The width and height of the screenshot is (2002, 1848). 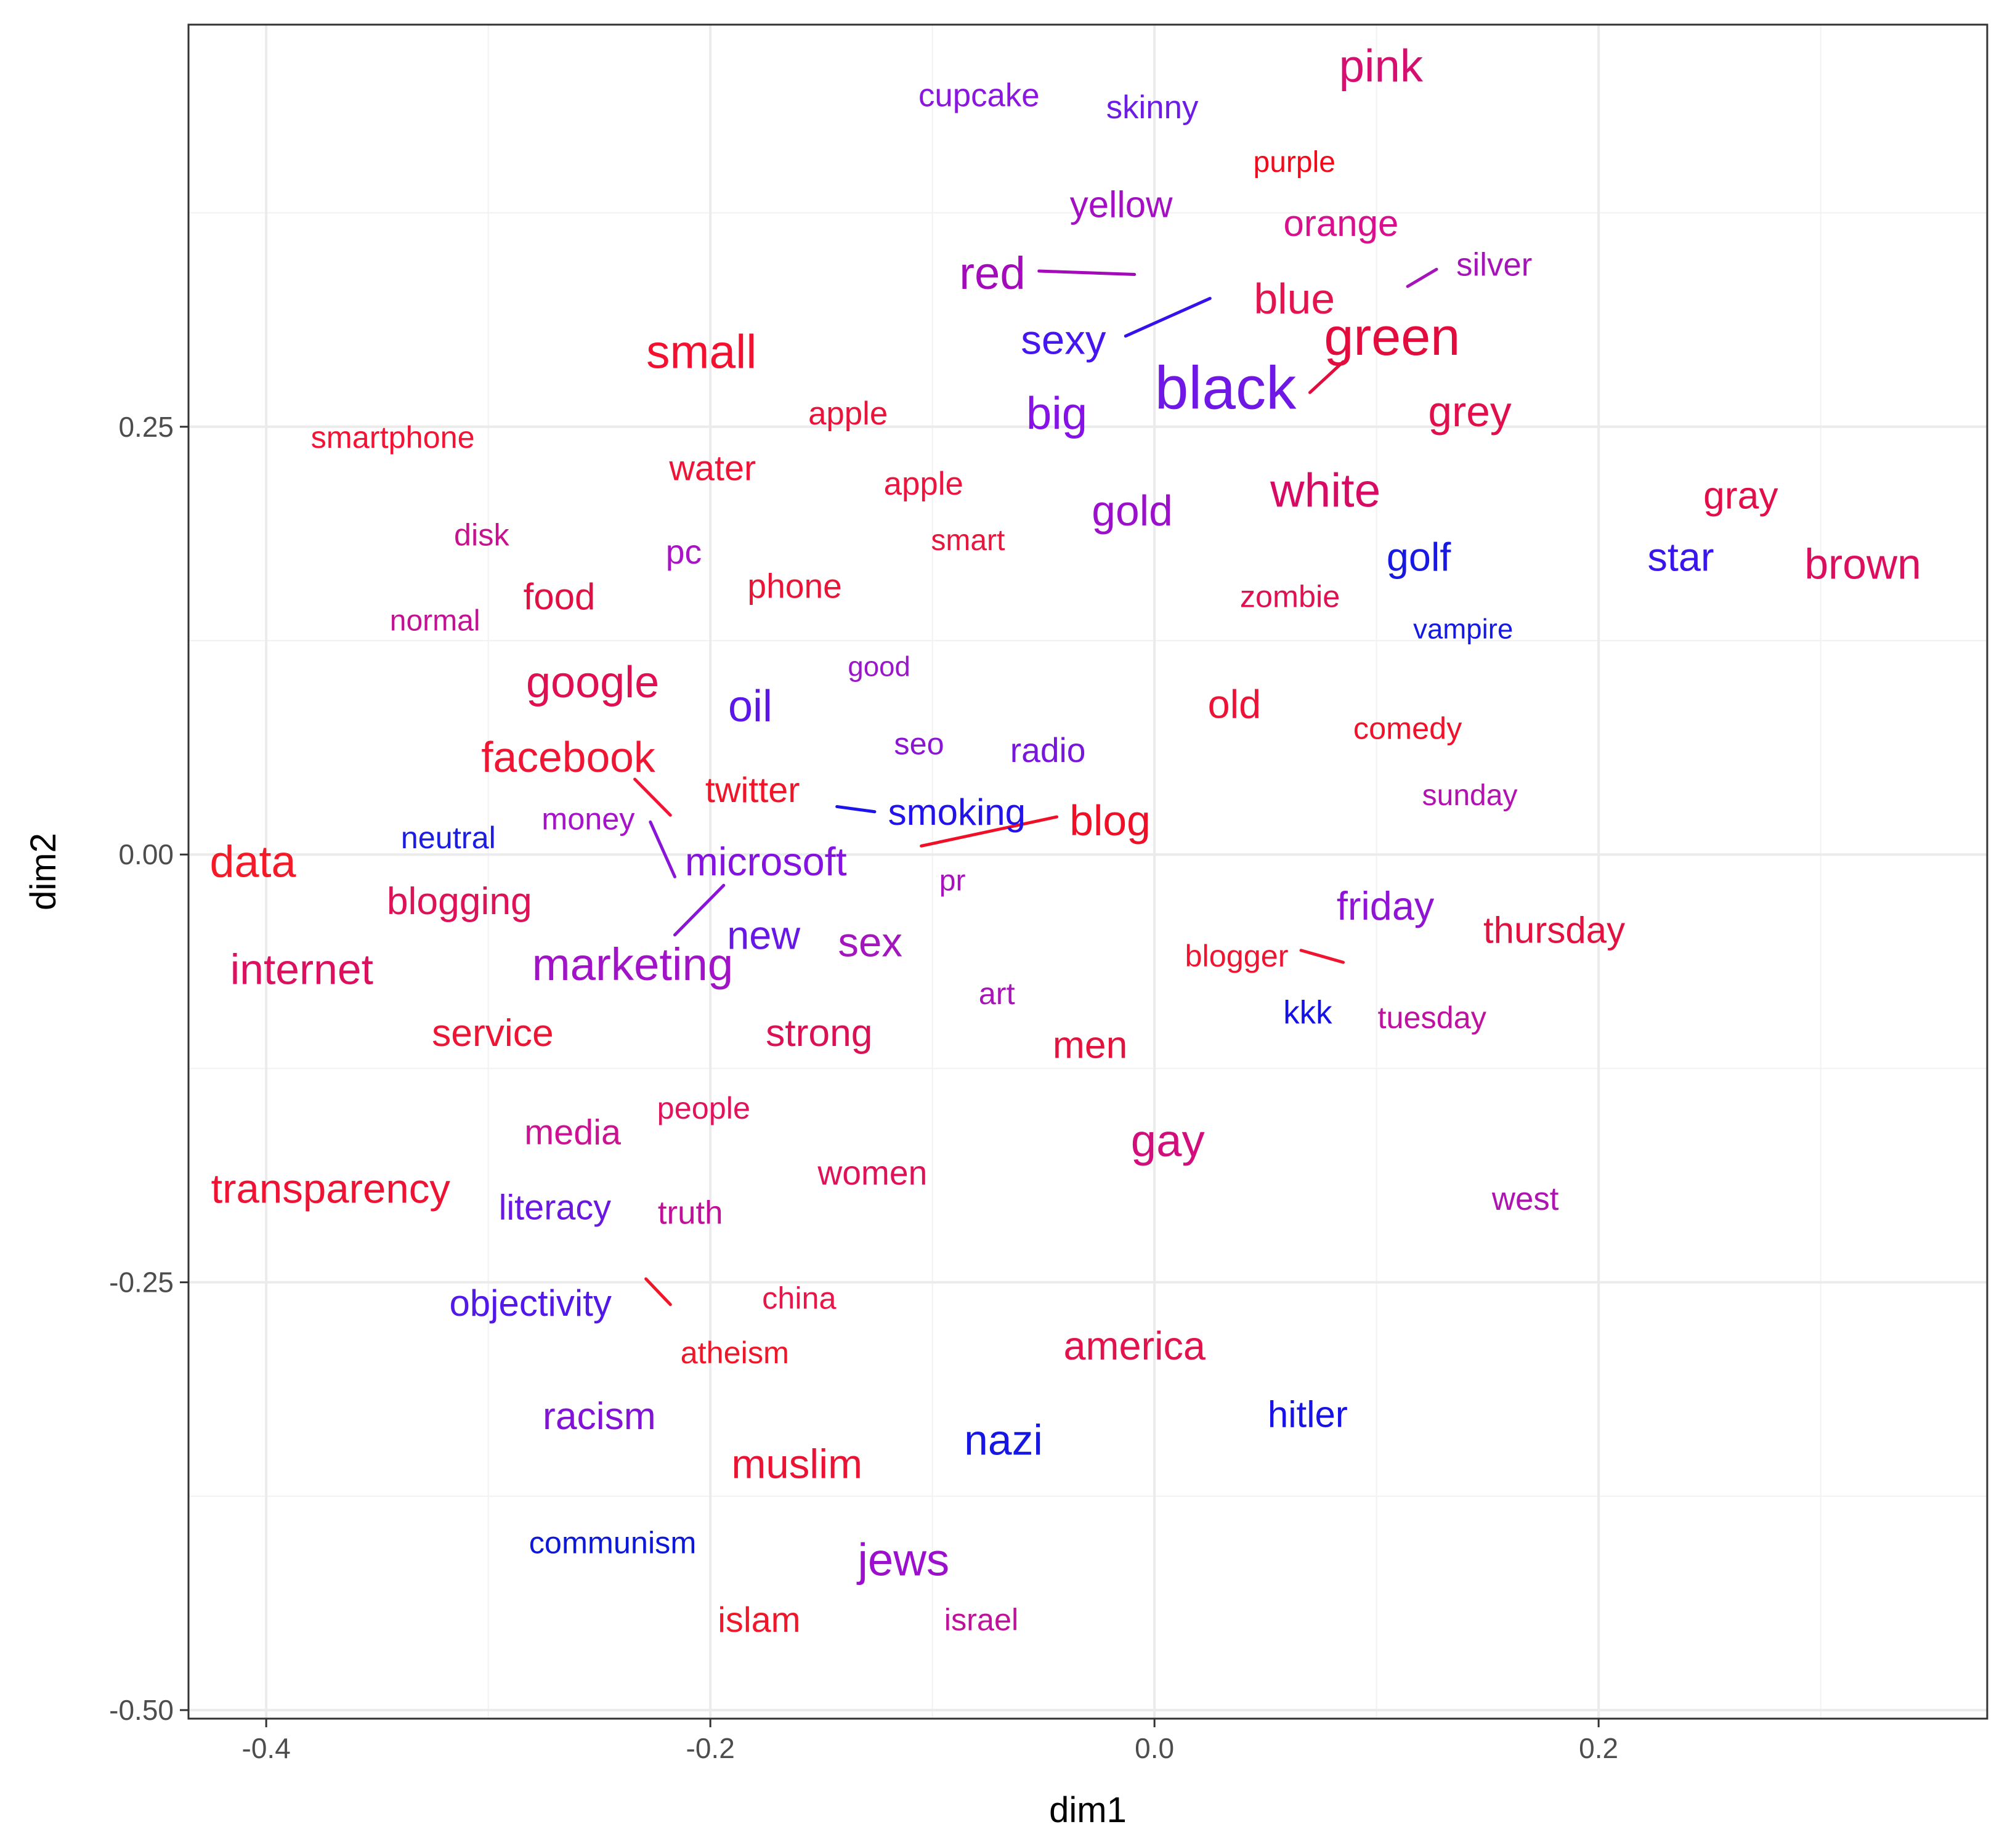 What do you see at coordinates (759, 1620) in the screenshot?
I see `word-label: islam` at bounding box center [759, 1620].